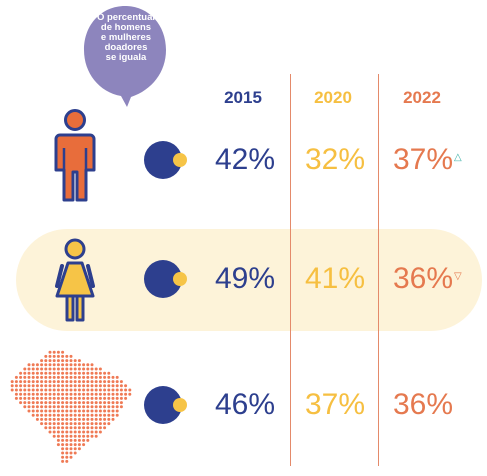  What do you see at coordinates (126, 17) in the screenshot?
I see `bubble-line-1: O percentual` at bounding box center [126, 17].